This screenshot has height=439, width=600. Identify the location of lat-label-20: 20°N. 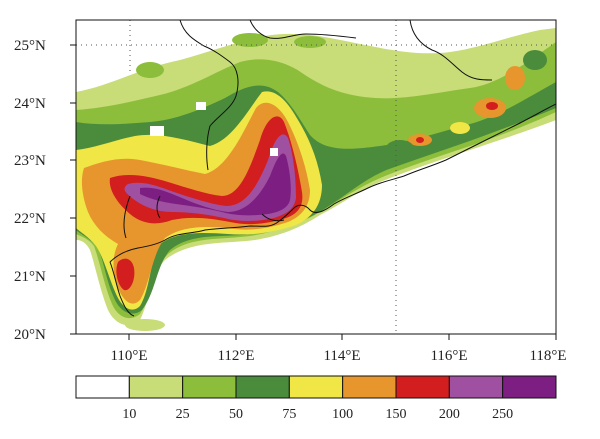
(30, 335).